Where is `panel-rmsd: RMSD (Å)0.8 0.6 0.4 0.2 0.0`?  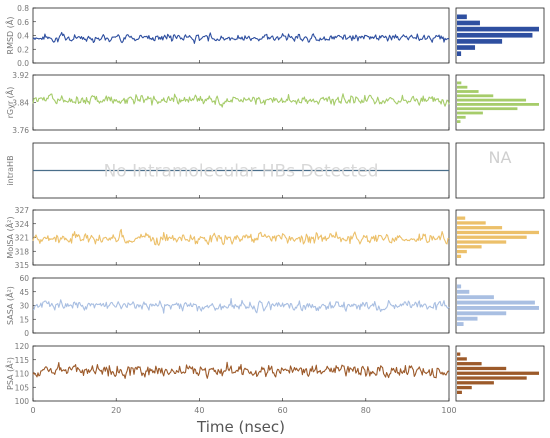
panel-rmsd: RMSD (Å)0.8 0.6 0.4 0.2 0.0 is located at coordinates (274, 36).